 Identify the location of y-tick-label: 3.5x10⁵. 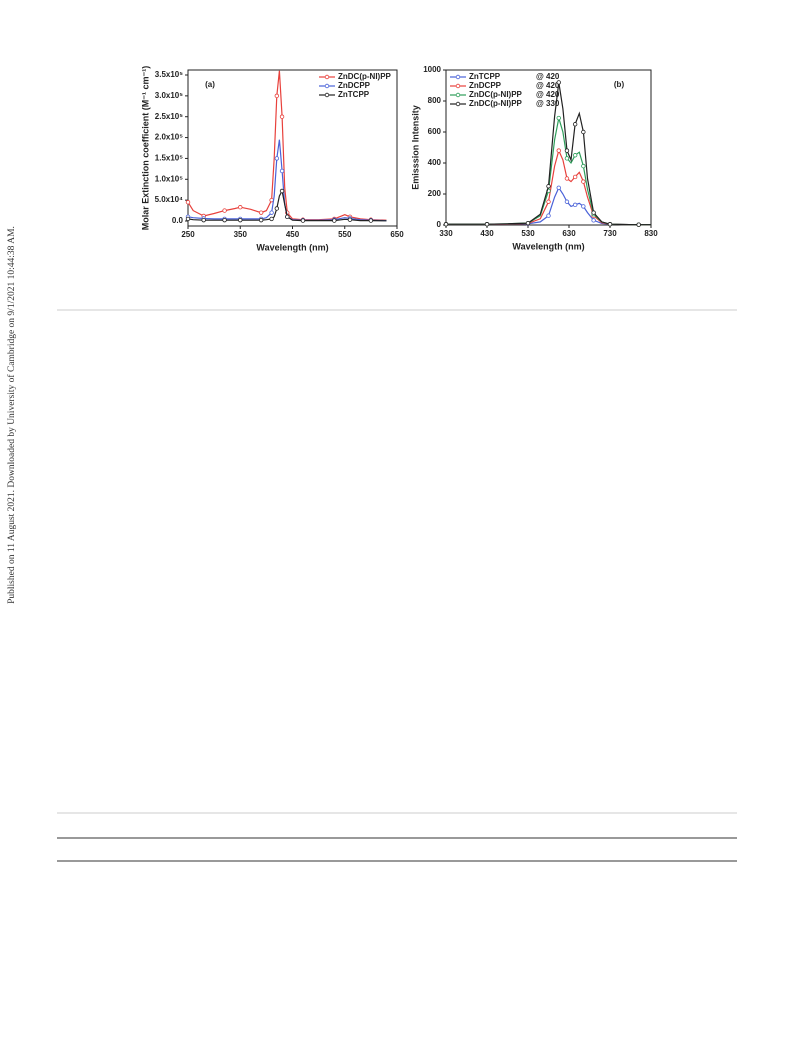
(169, 74).